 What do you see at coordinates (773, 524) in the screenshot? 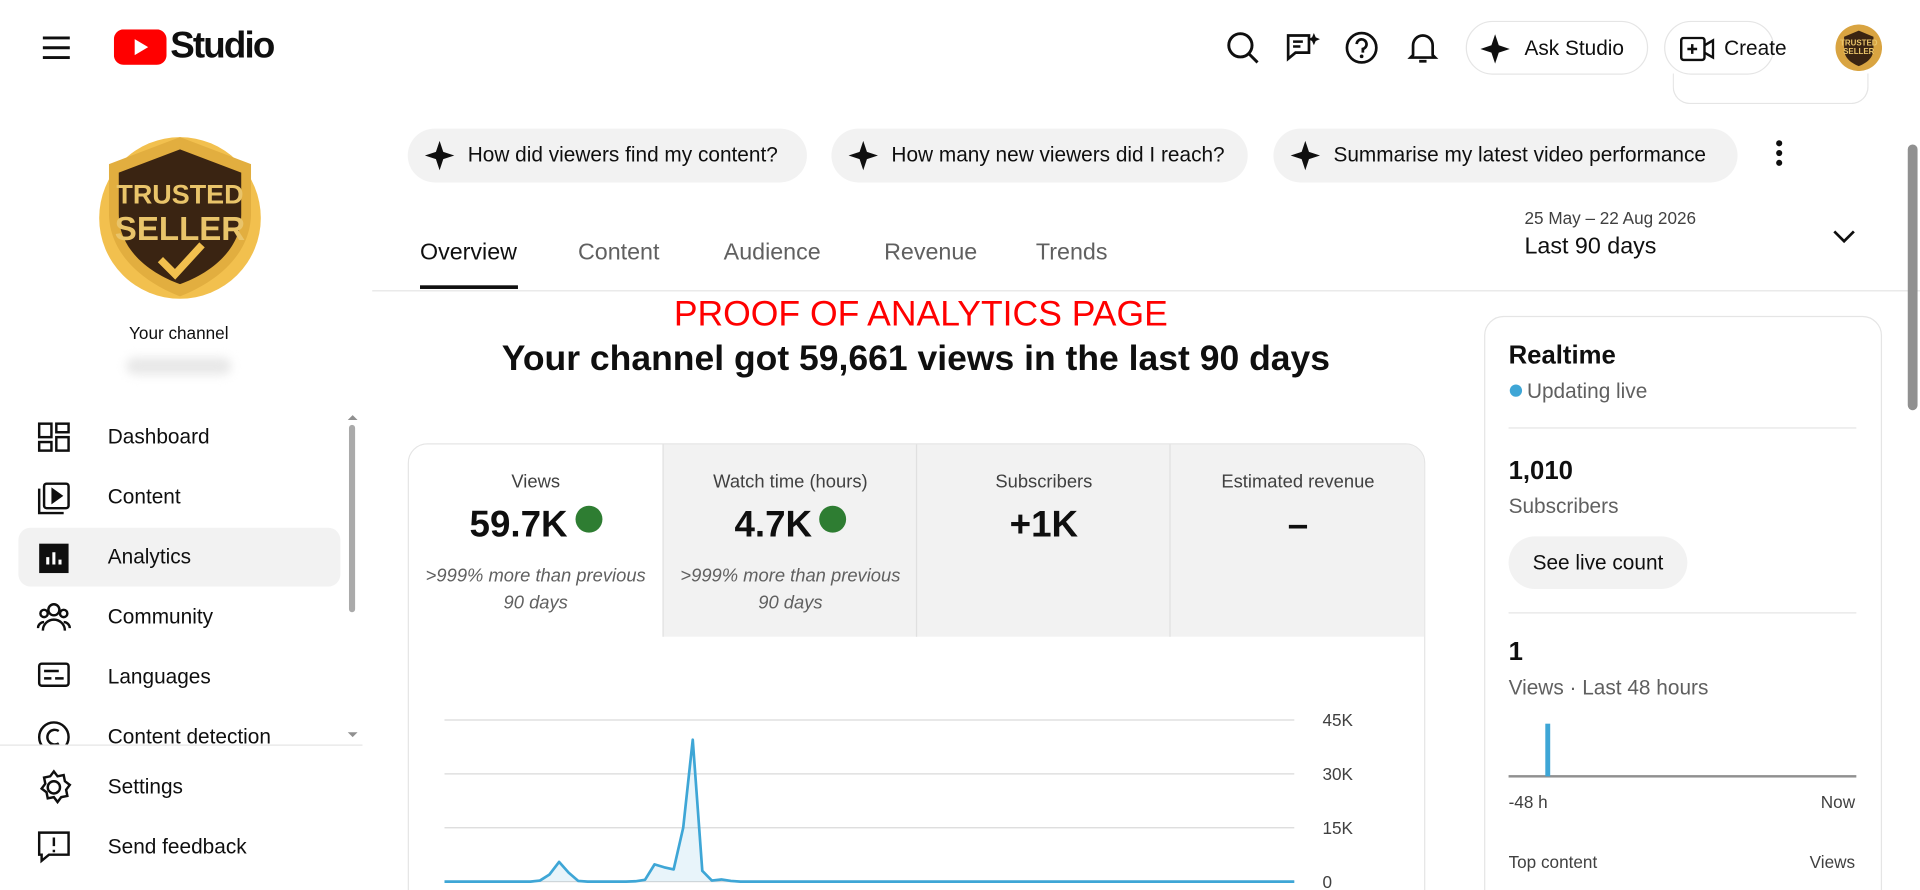
I see `metric-value: 4.7K` at bounding box center [773, 524].